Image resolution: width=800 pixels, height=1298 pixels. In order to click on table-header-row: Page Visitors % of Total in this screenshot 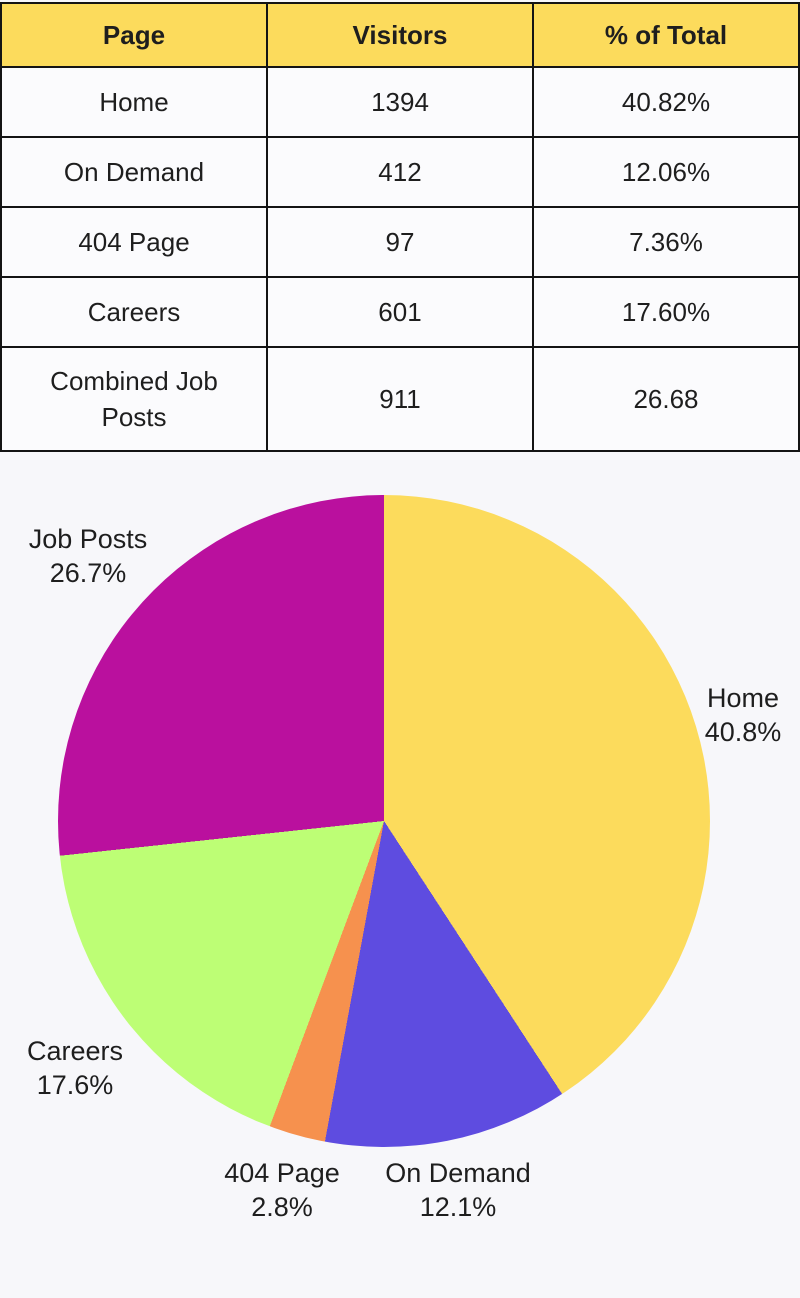, I will do `click(400, 35)`.